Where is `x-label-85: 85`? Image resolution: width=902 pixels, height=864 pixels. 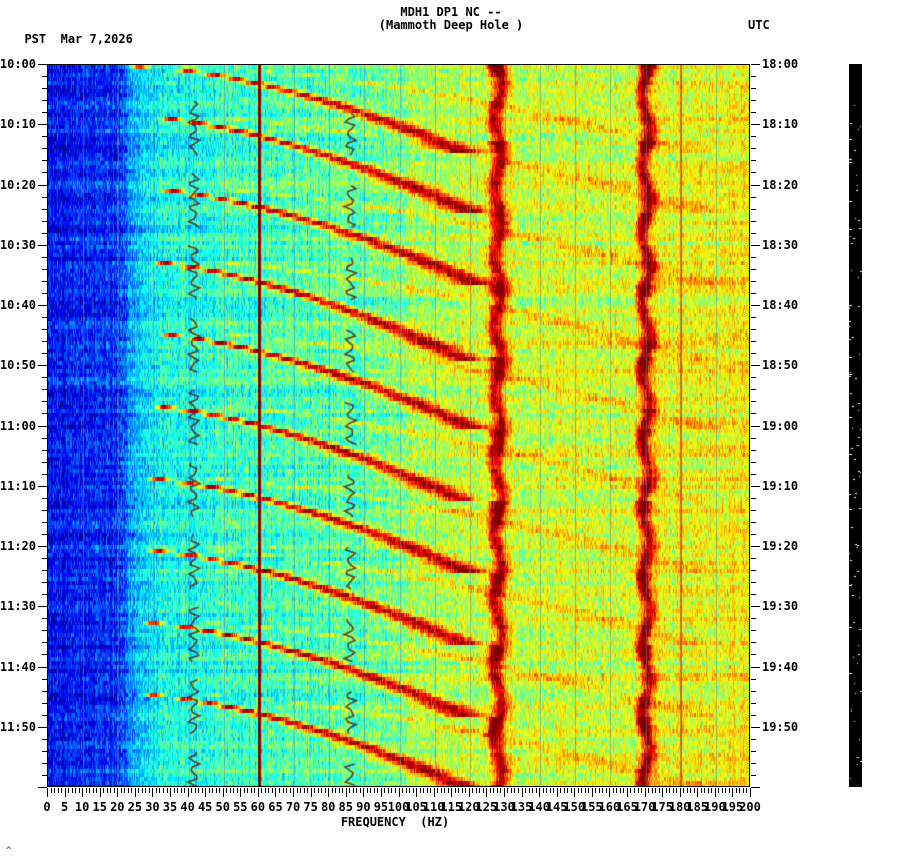
x-label-85: 85 is located at coordinates (345, 807).